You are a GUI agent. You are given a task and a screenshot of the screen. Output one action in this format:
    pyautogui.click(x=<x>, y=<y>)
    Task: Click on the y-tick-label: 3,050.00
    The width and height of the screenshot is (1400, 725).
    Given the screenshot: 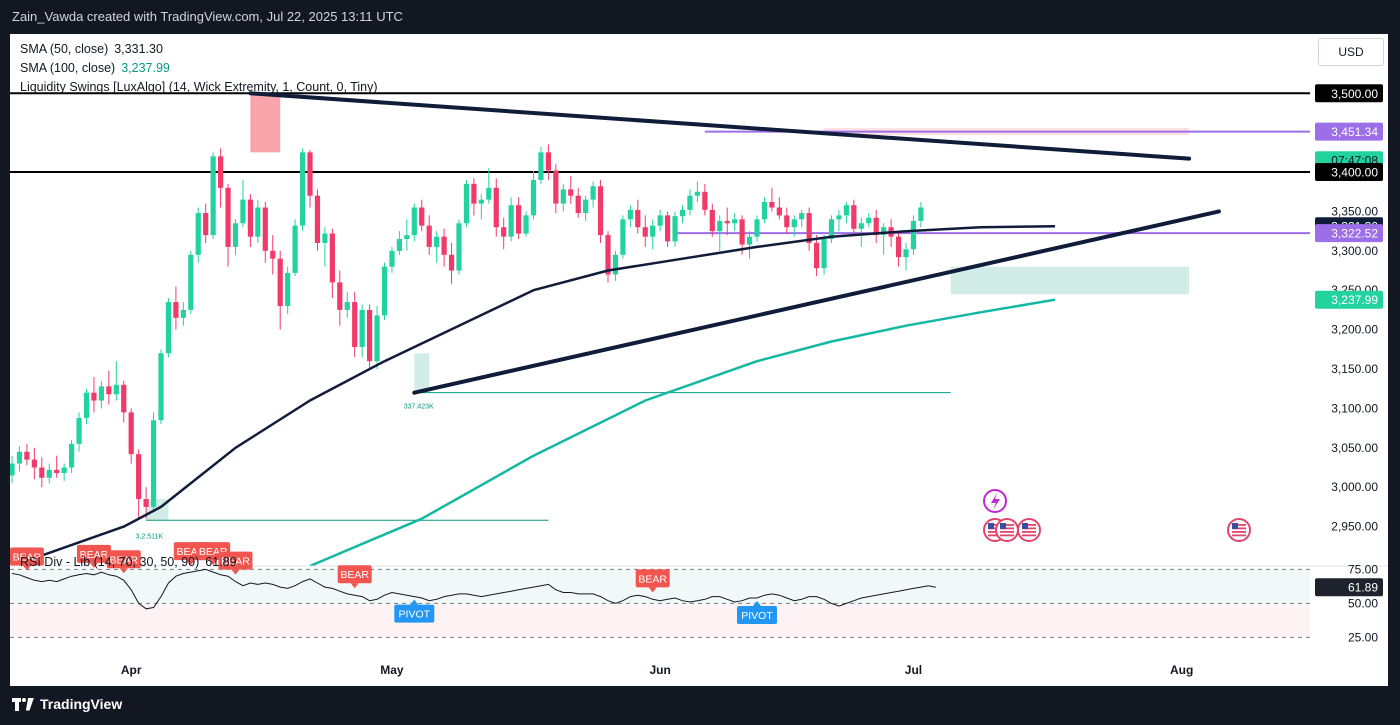 What is the action you would take?
    pyautogui.click(x=1354, y=448)
    